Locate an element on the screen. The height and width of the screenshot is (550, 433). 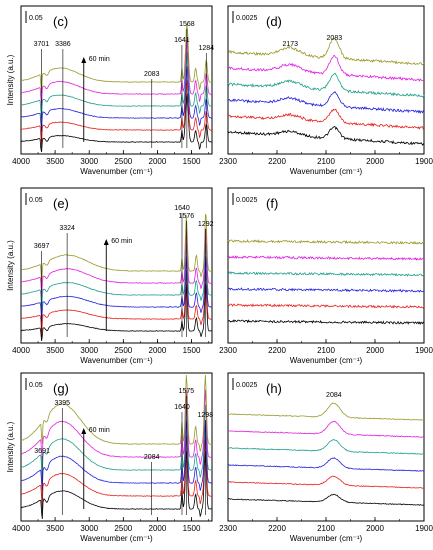
peak-label: 3691 is located at coordinates (42, 451).